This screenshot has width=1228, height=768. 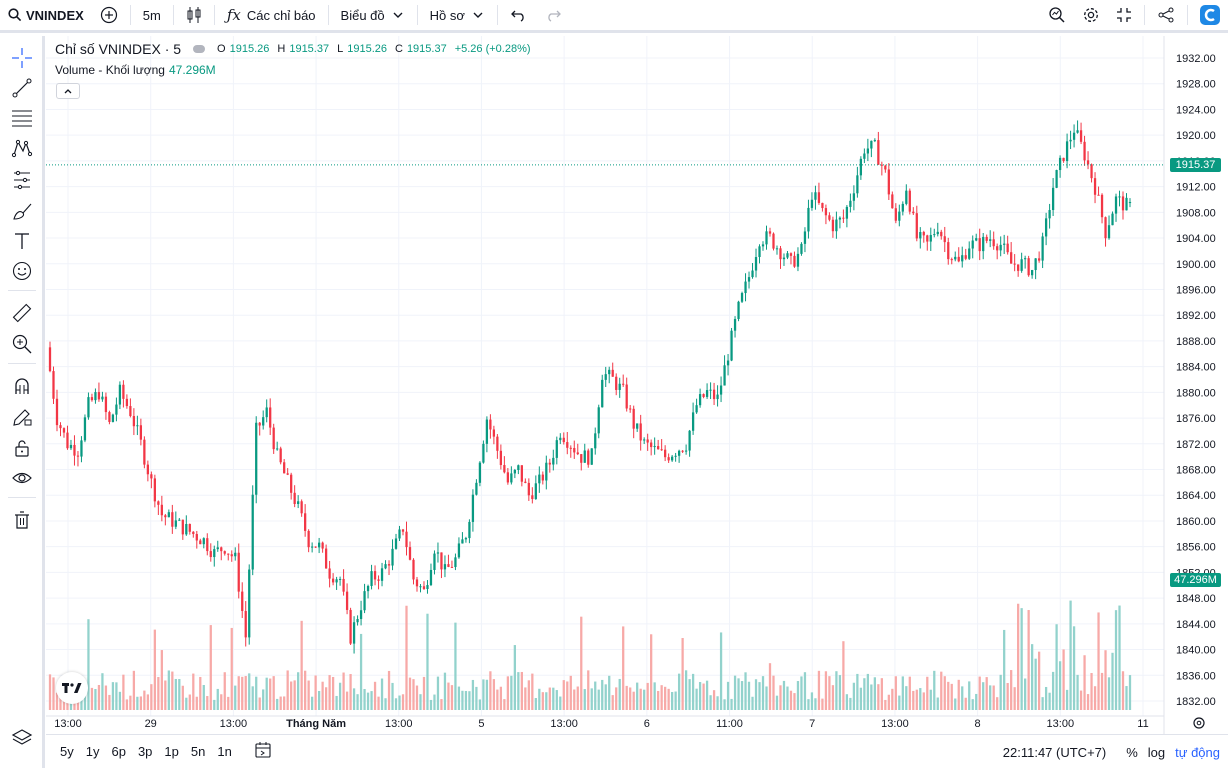 What do you see at coordinates (22, 88) in the screenshot?
I see `trend-line-tool` at bounding box center [22, 88].